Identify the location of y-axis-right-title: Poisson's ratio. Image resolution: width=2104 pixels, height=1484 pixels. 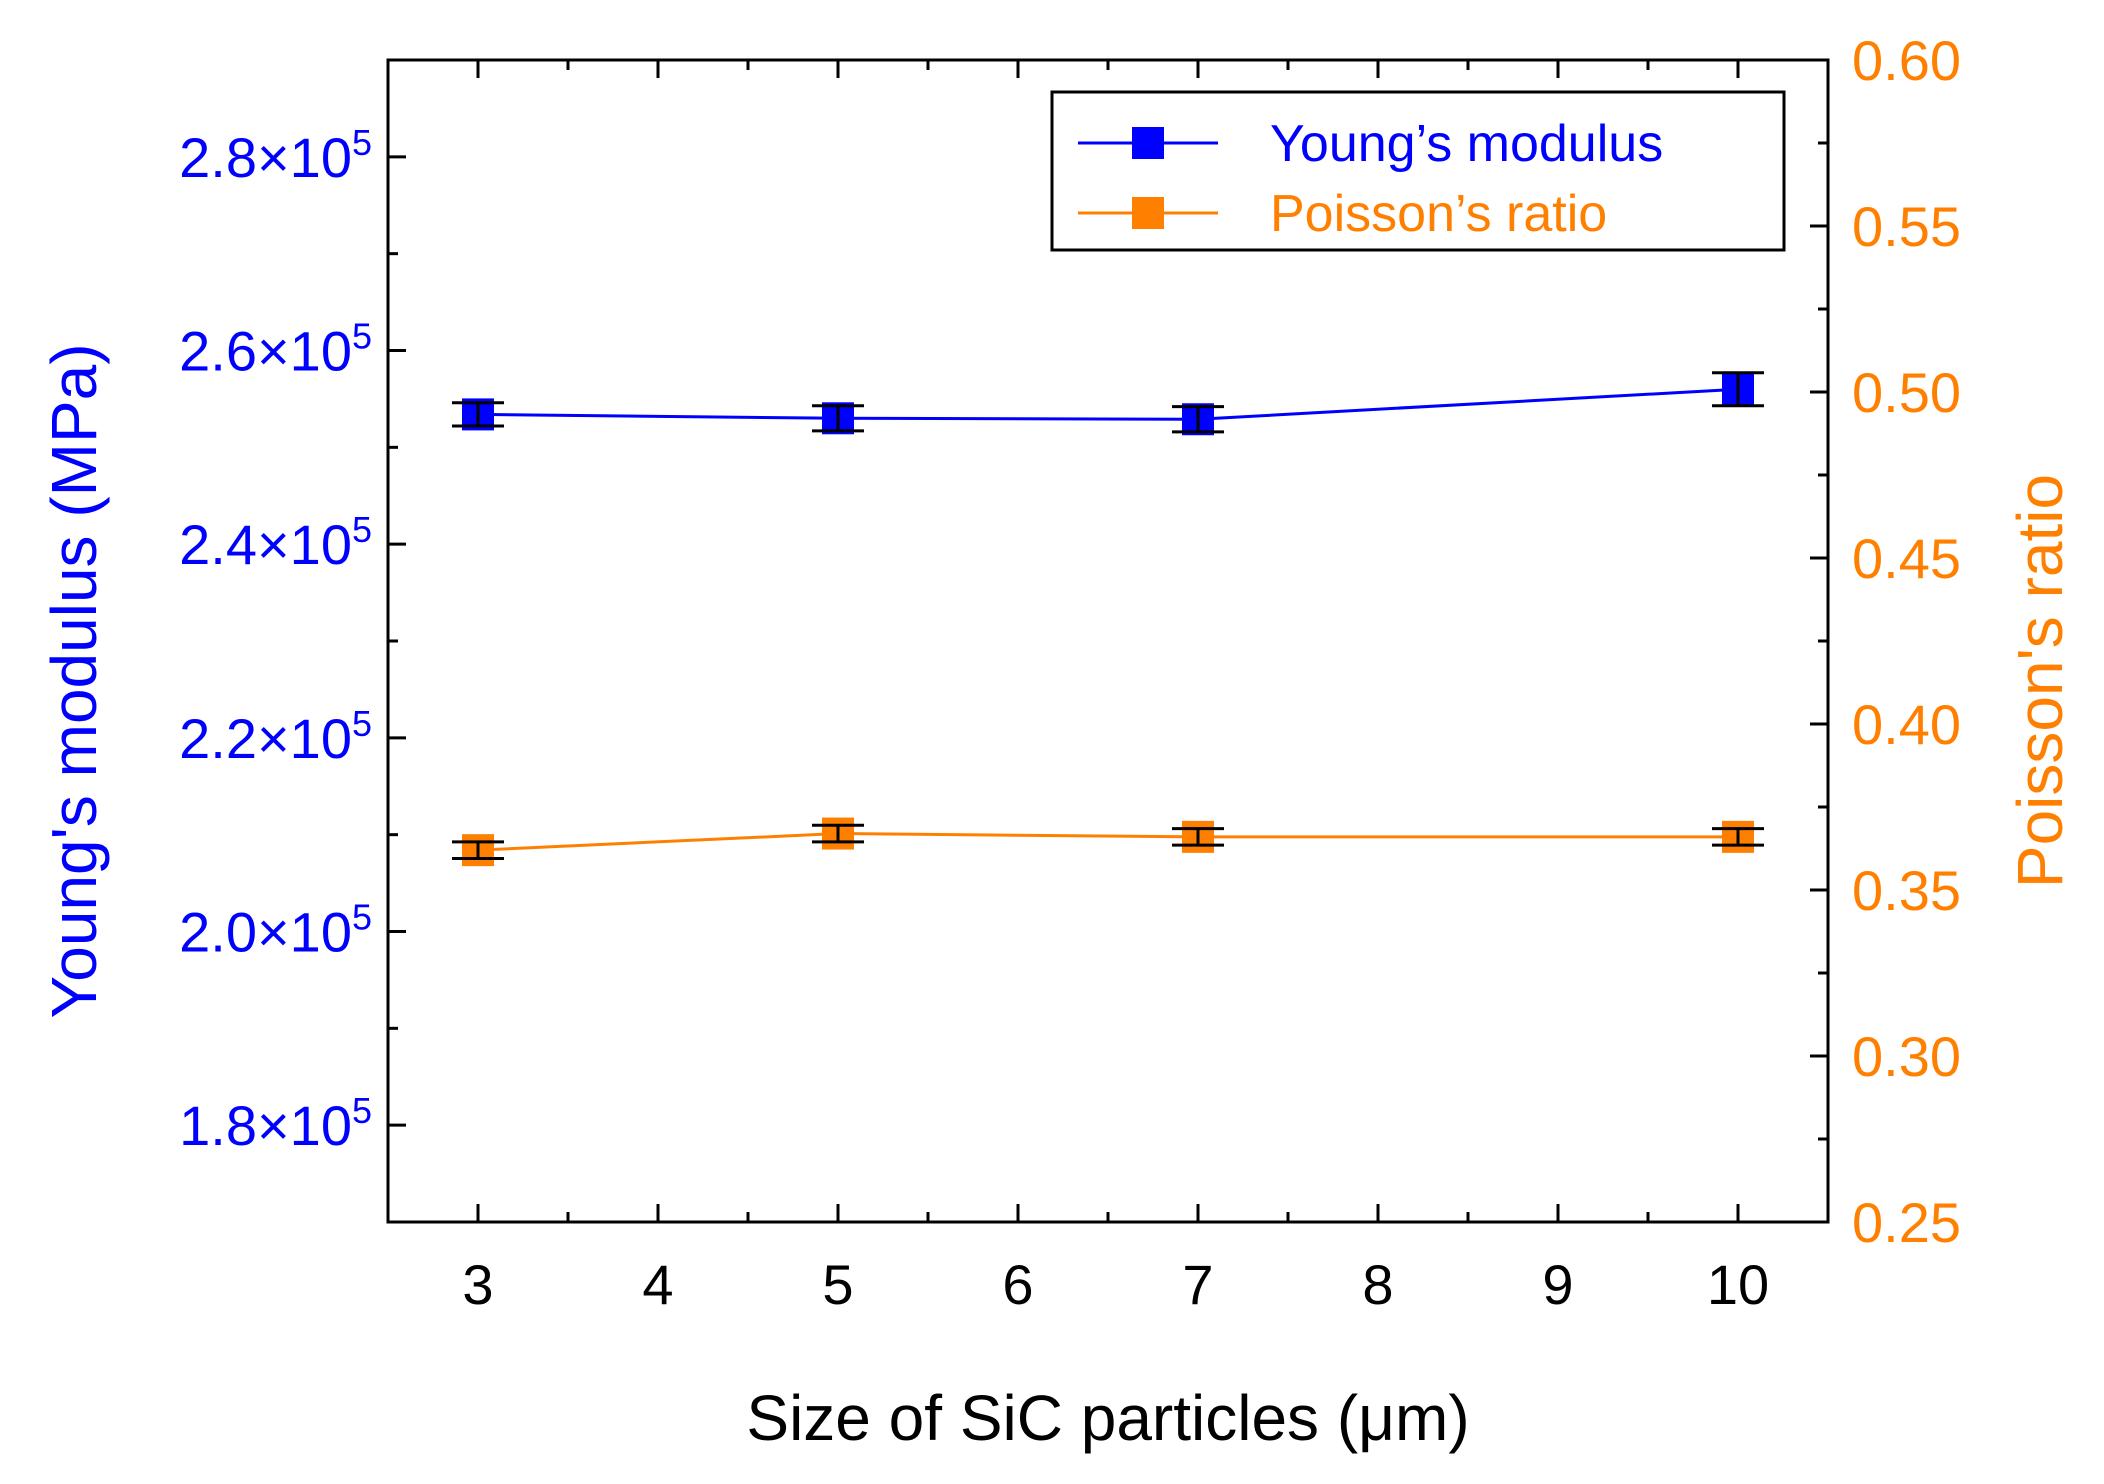
(2040, 681).